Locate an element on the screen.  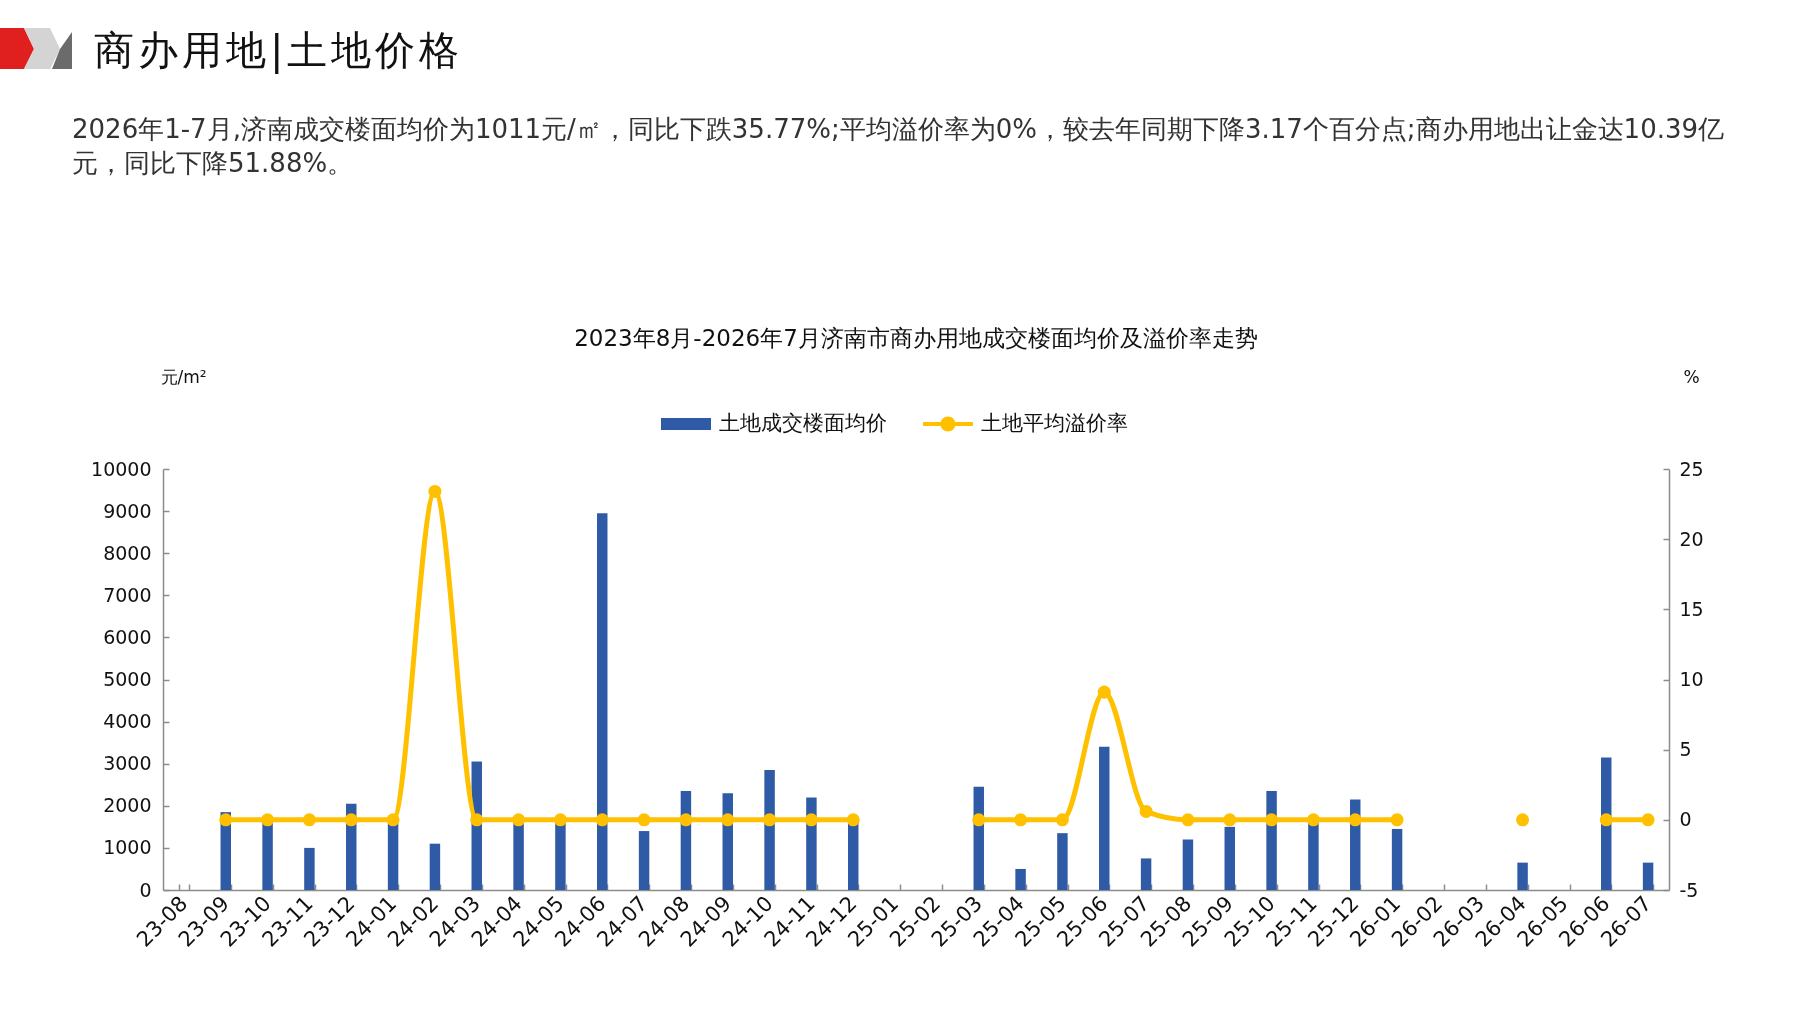
y2-tick-label: 0 is located at coordinates (1685, 819).